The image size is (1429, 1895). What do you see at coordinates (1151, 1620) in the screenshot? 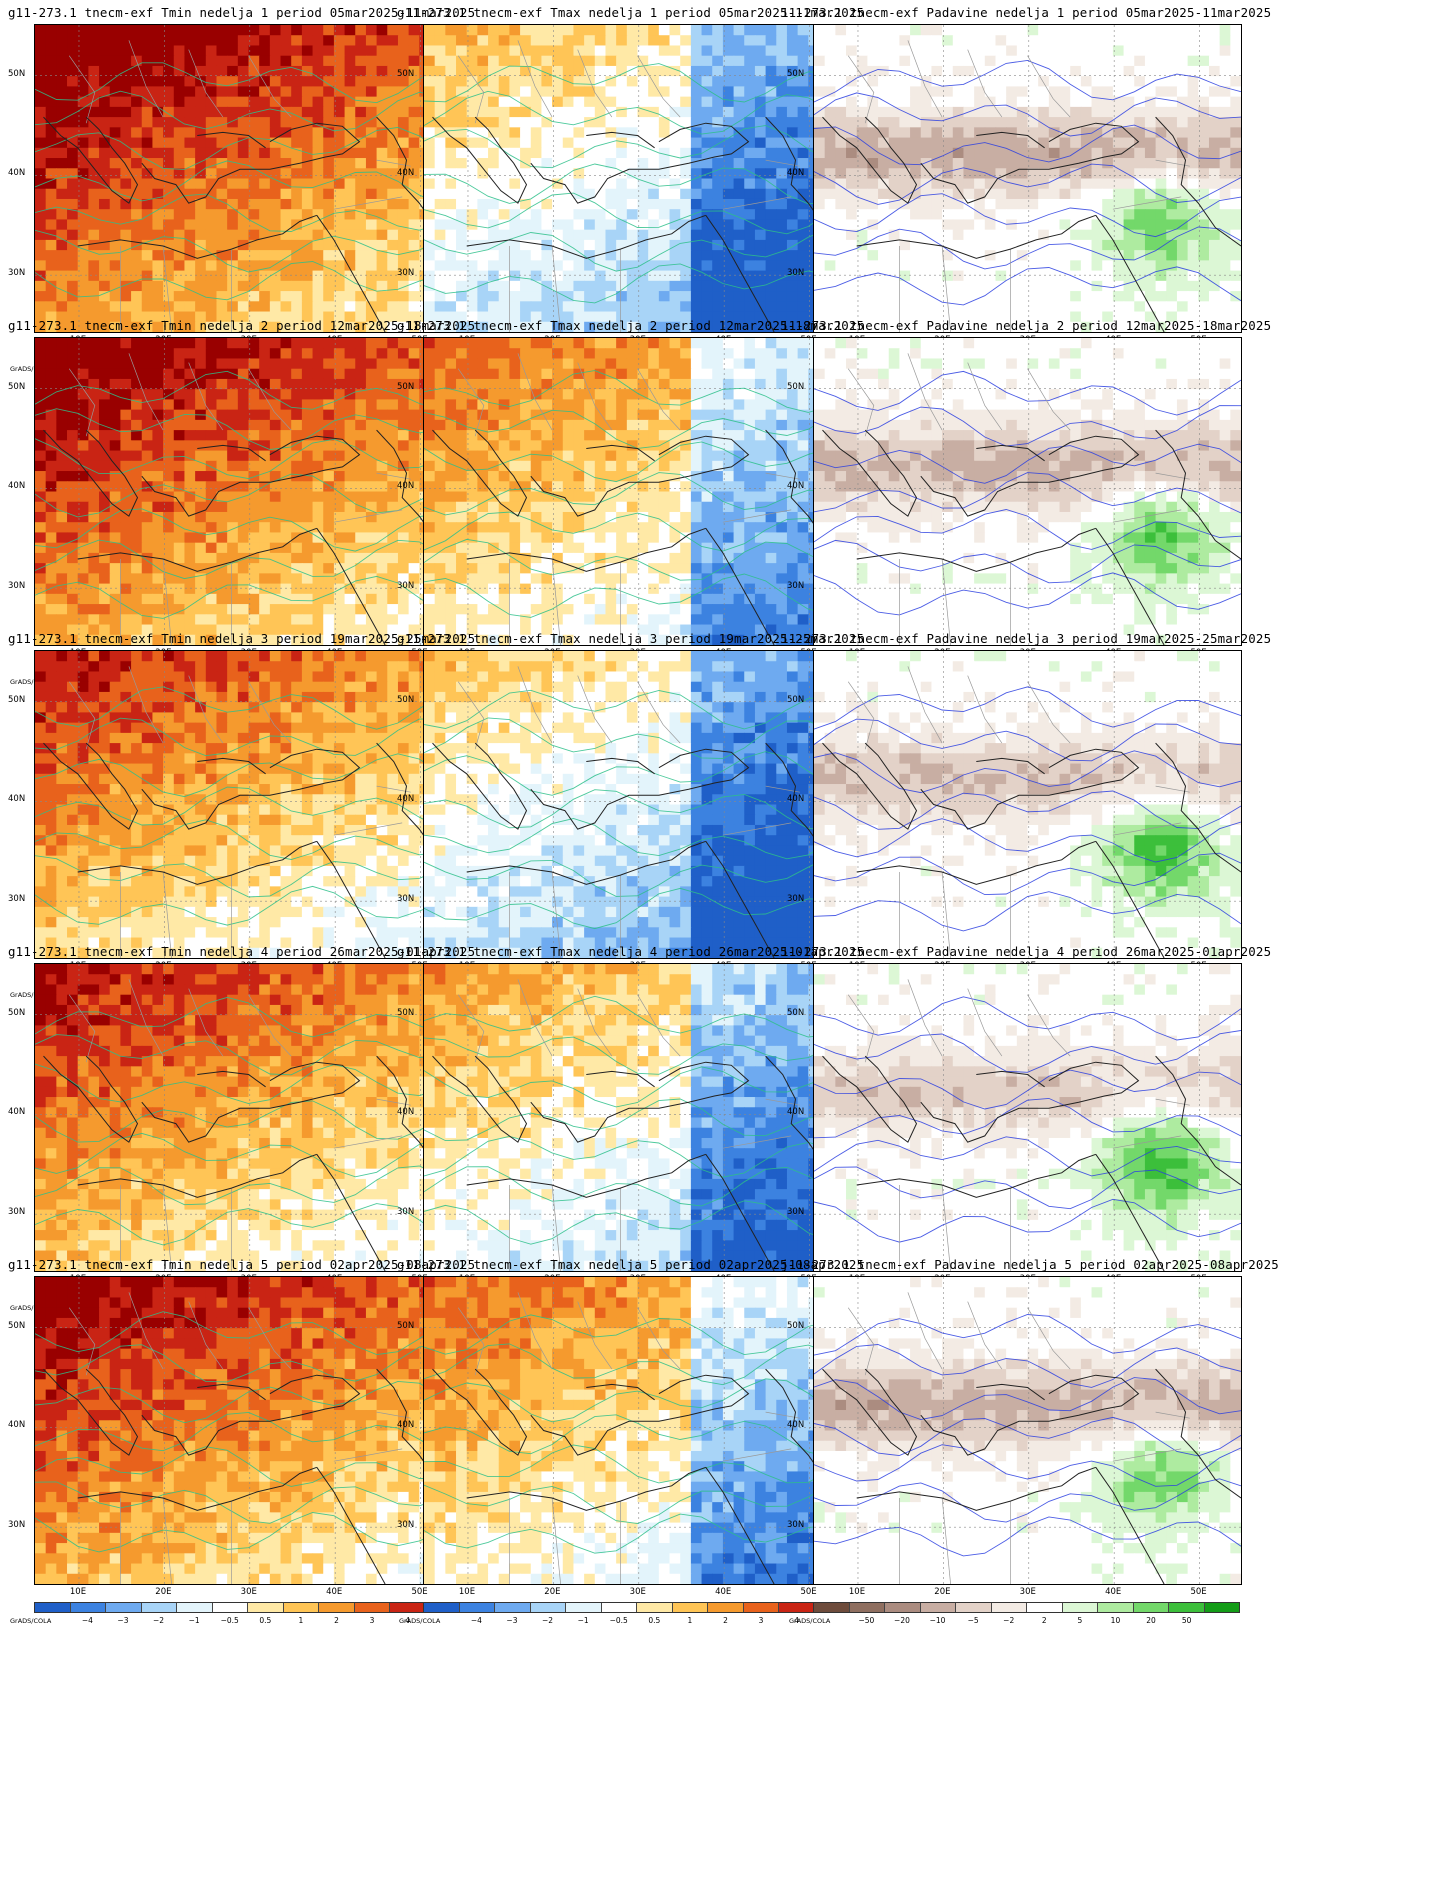
I see `colorbar-tick-label: 20` at bounding box center [1151, 1620].